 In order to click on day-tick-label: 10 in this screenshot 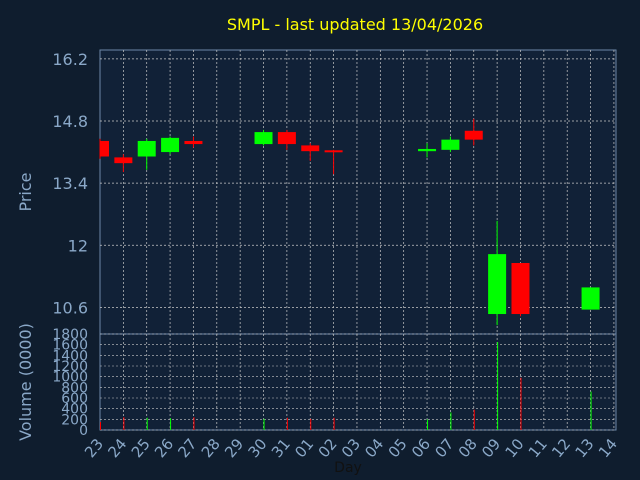, I will do `click(514, 448)`.